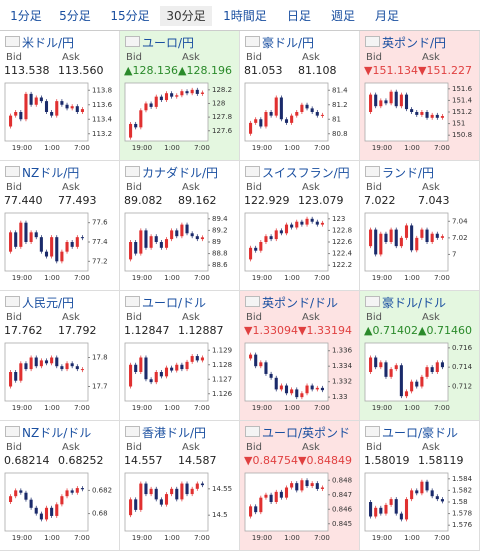 Image resolution: width=480 pixels, height=552 pixels. I want to click on timeframe-tabs: 1分足 5分足 15分足 30分足 1時間足 日足 週足 月足, so click(240, 15).